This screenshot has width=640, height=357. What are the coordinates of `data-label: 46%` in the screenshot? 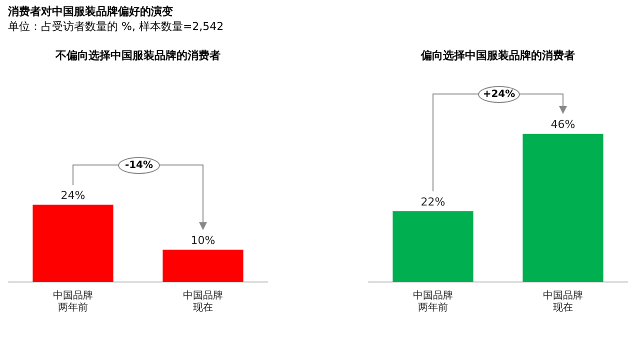 It's located at (563, 125).